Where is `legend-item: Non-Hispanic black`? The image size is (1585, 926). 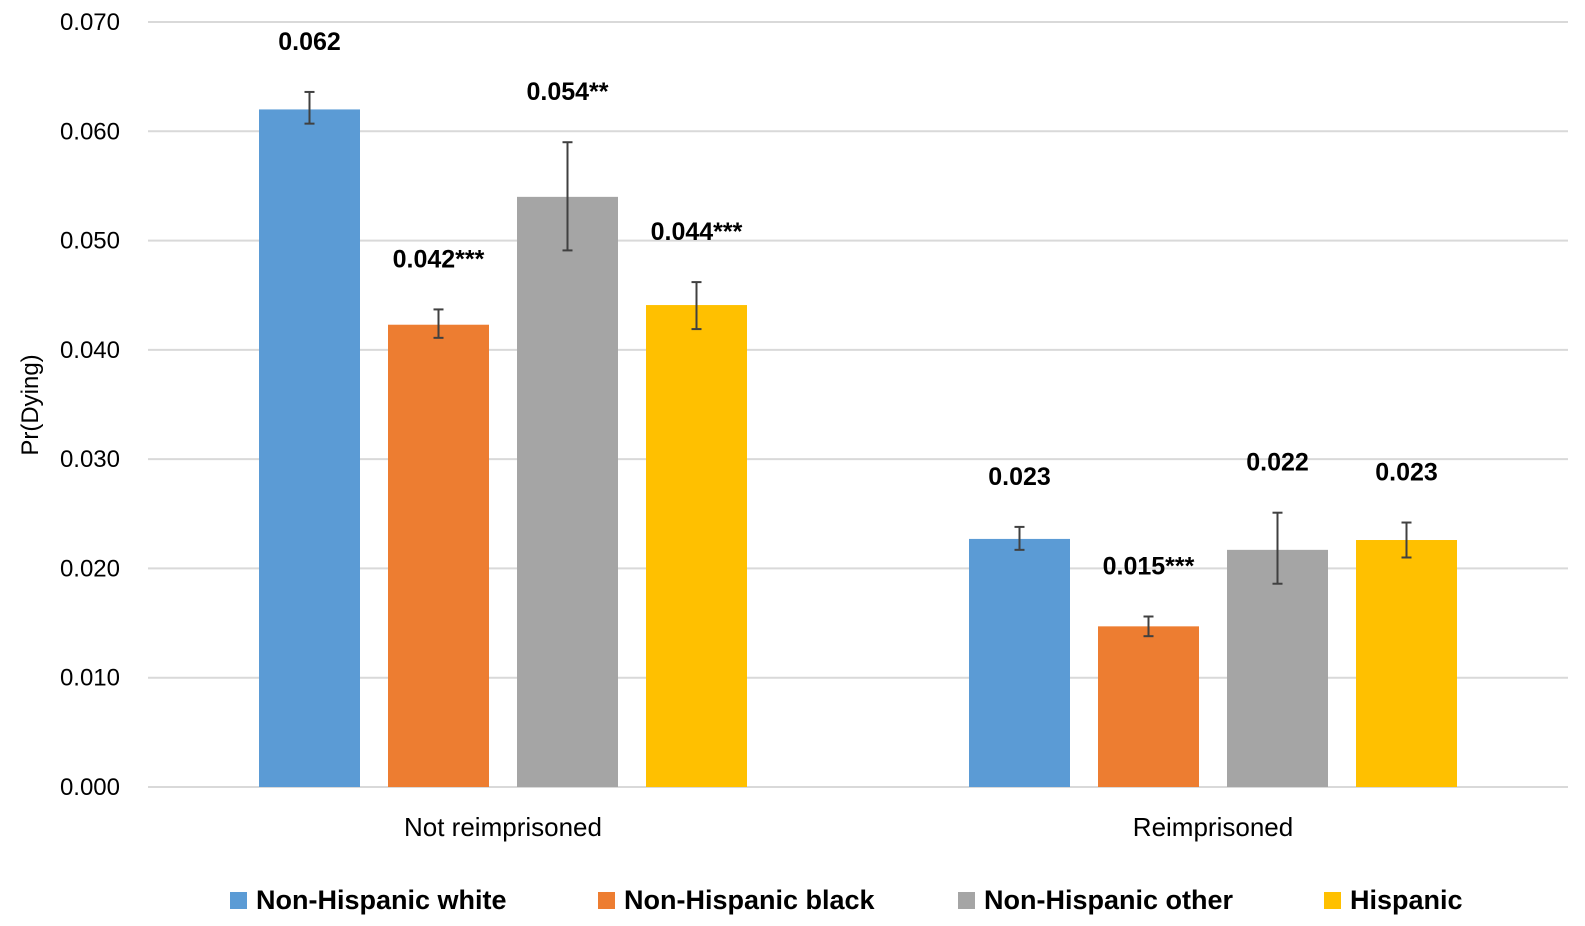 legend-item: Non-Hispanic black is located at coordinates (736, 900).